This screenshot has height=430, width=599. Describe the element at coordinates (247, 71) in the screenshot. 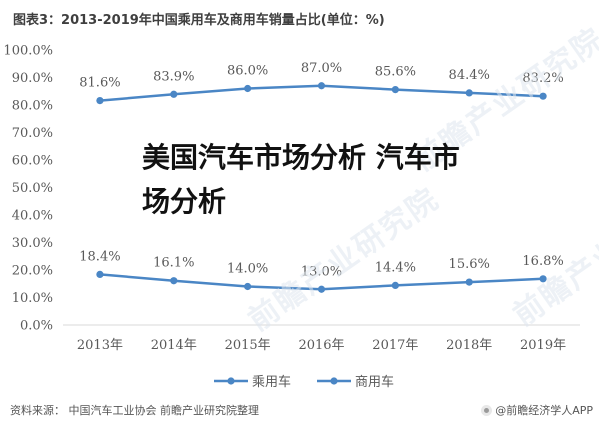

I see `data-label: 86.0%` at that location.